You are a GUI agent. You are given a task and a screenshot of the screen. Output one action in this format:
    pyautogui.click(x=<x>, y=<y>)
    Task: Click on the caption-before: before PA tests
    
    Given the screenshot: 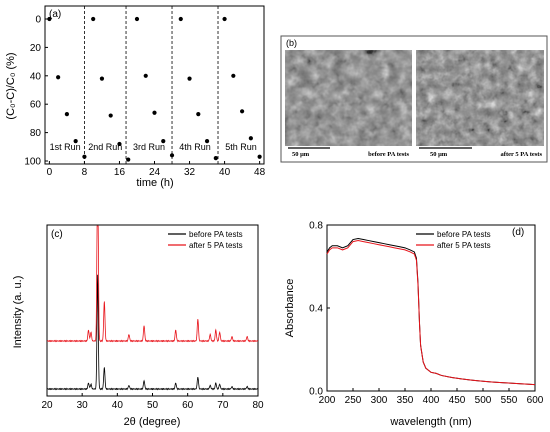 What is the action you would take?
    pyautogui.click(x=388, y=154)
    